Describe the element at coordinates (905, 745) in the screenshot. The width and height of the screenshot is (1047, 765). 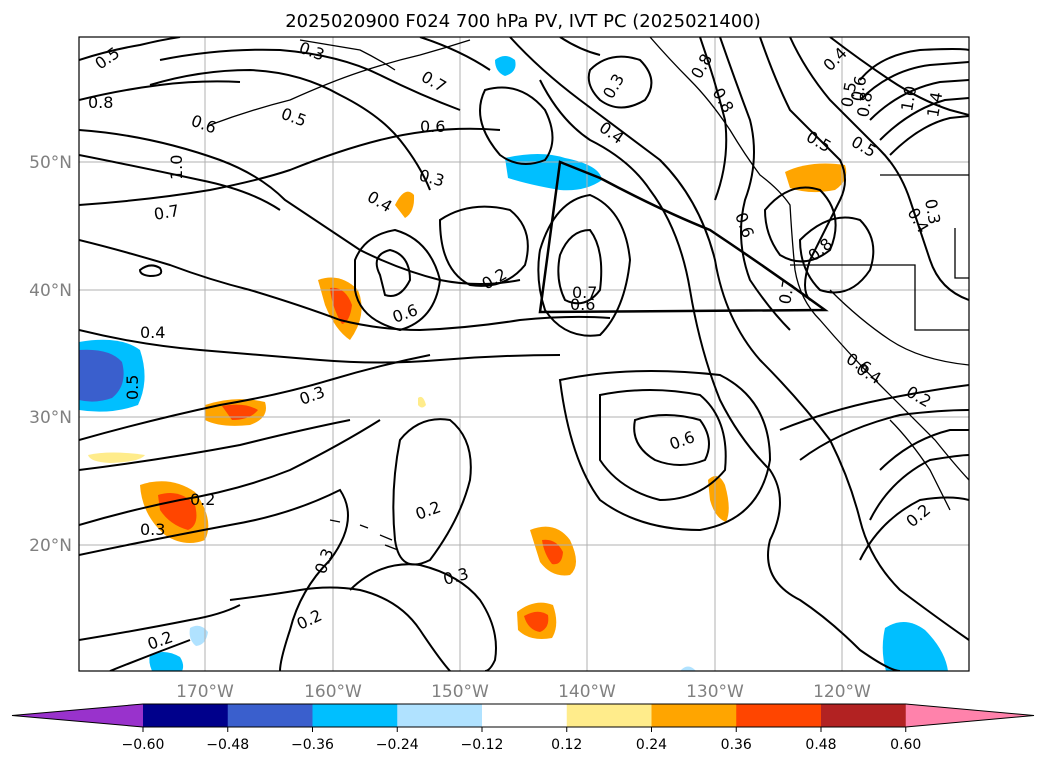
I see `colorbar-tick-label: 0.60` at that location.